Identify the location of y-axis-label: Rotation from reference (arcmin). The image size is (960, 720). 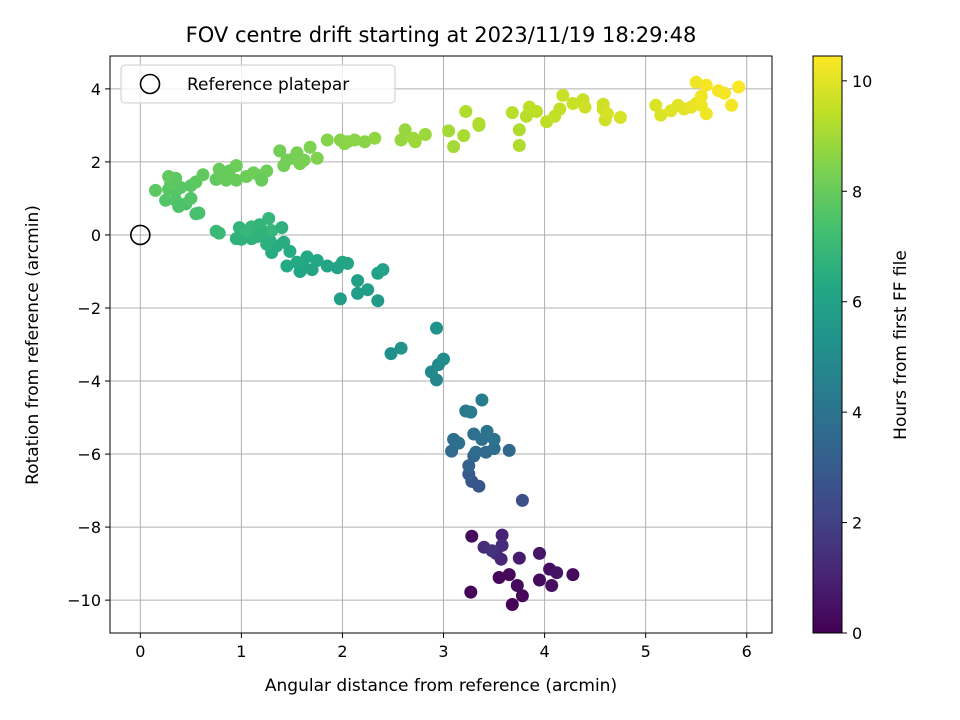
(33, 345).